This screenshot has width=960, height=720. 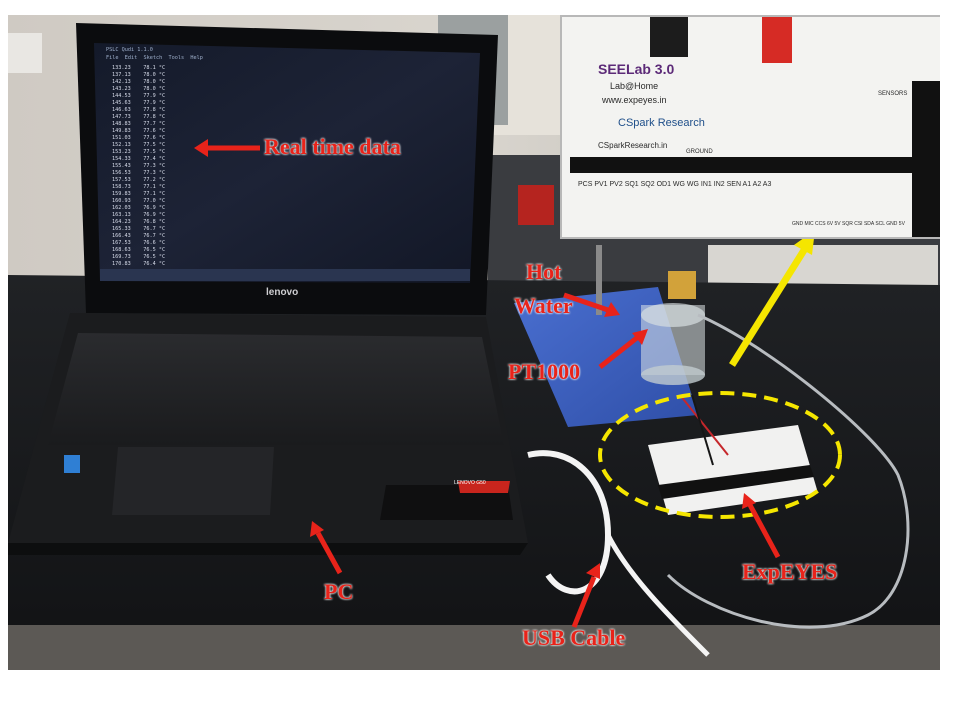 I want to click on screen-row: 137.13 78.0 °C, so click(x=139, y=75).